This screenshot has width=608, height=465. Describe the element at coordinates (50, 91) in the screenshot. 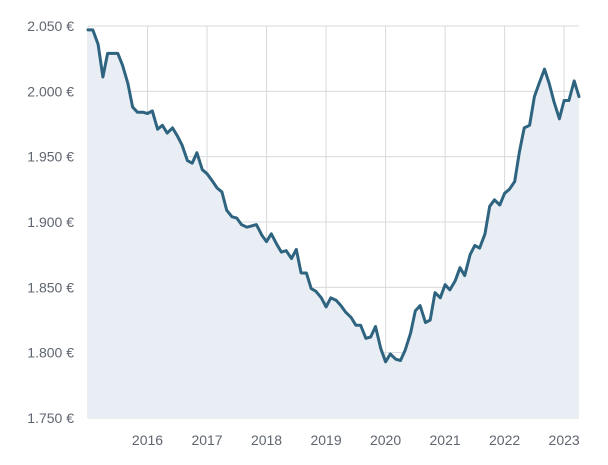

I see `y-tick-label: 2.000 €` at that location.